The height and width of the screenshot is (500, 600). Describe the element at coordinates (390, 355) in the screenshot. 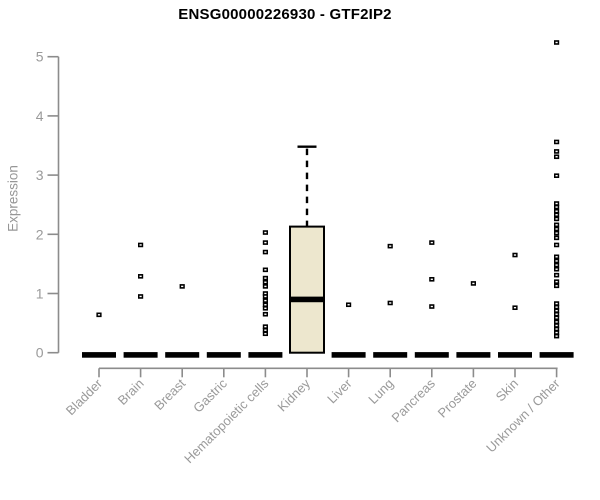

I see `median-bar-lung` at that location.